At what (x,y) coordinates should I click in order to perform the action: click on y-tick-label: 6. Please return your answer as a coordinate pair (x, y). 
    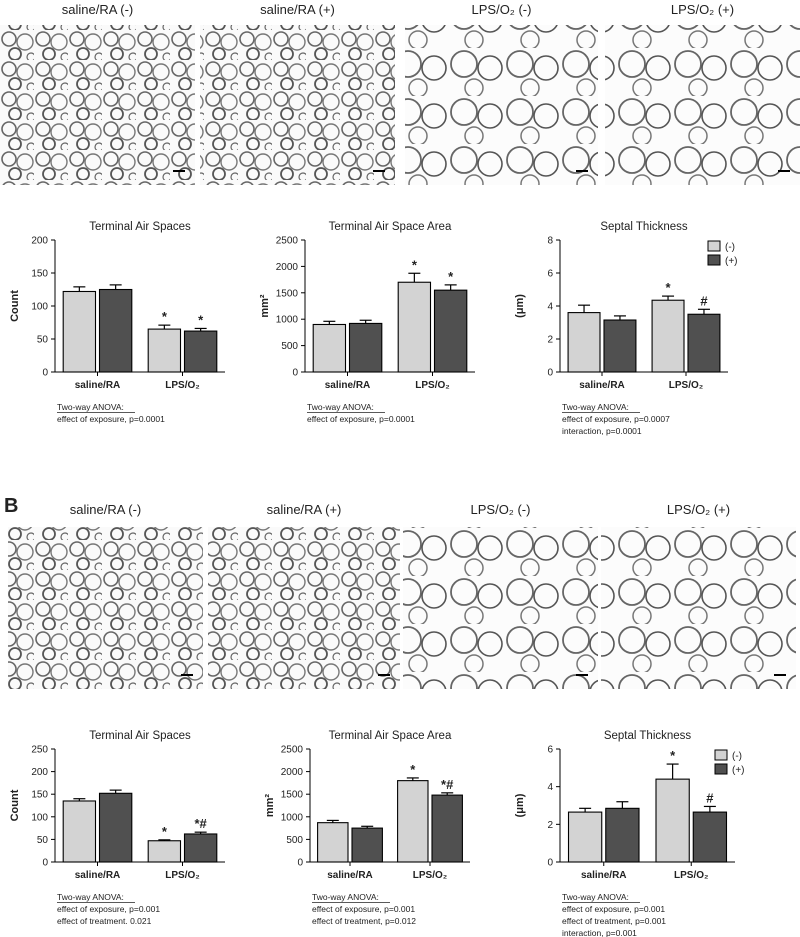
    Looking at the image, I should click on (550, 274).